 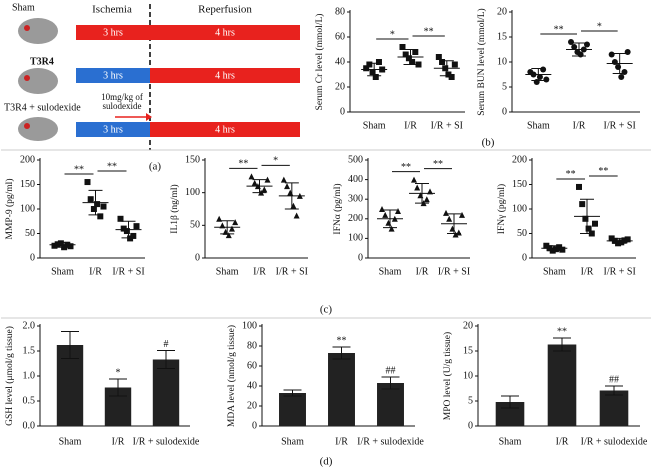 I want to click on y-axis-label: IFNα (pg/ml), so click(x=337, y=208).